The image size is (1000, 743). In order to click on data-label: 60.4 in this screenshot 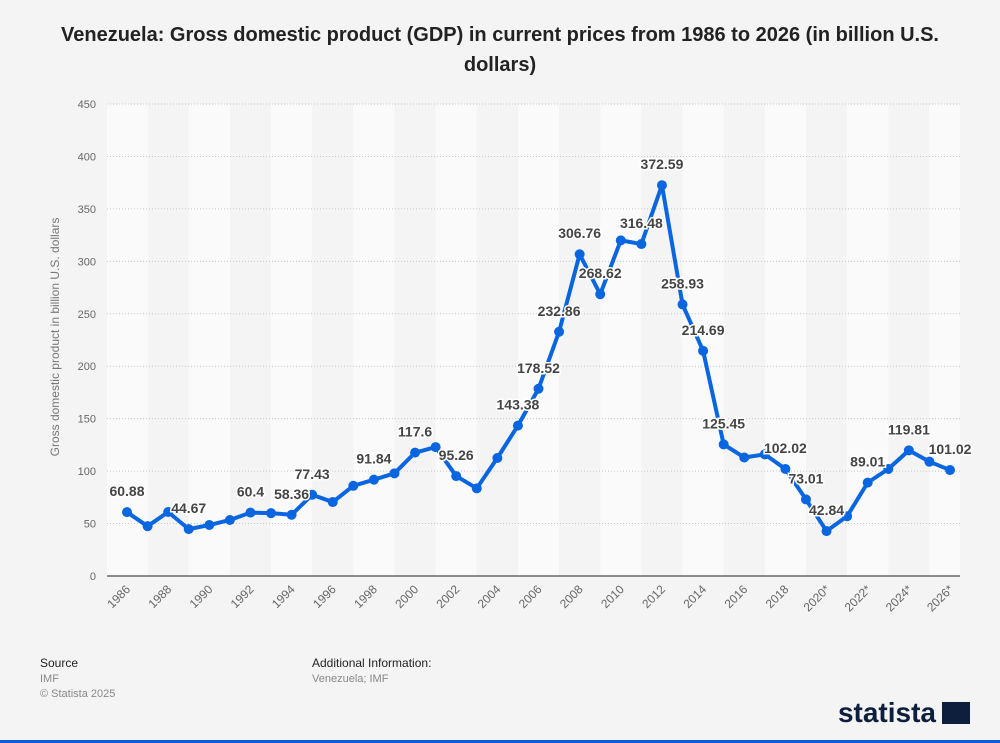, I will do `click(250, 492)`.